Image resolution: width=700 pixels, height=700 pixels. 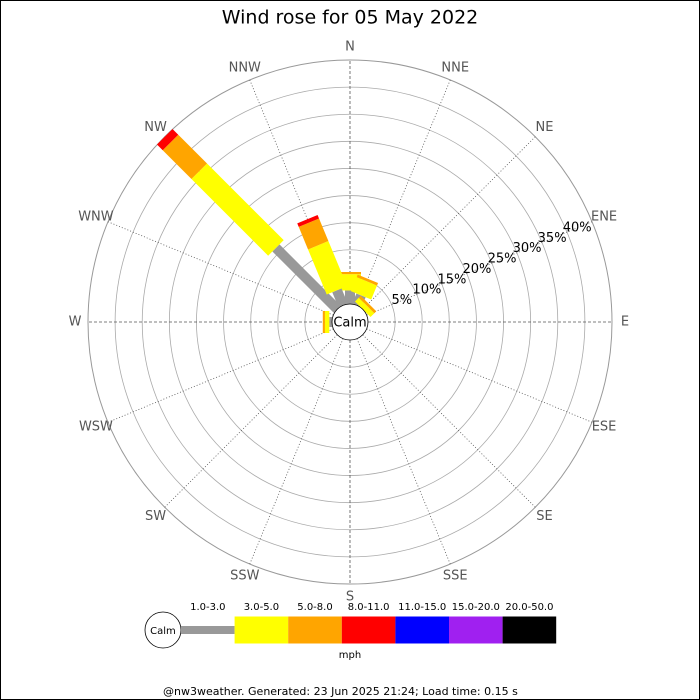 What do you see at coordinates (369, 607) in the screenshot?
I see `legend-label: 8.0-11.0` at bounding box center [369, 607].